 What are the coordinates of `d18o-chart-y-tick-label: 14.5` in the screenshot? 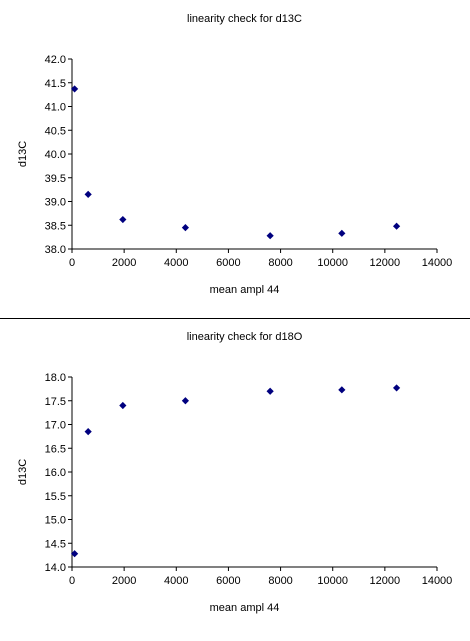 It's located at (55, 544).